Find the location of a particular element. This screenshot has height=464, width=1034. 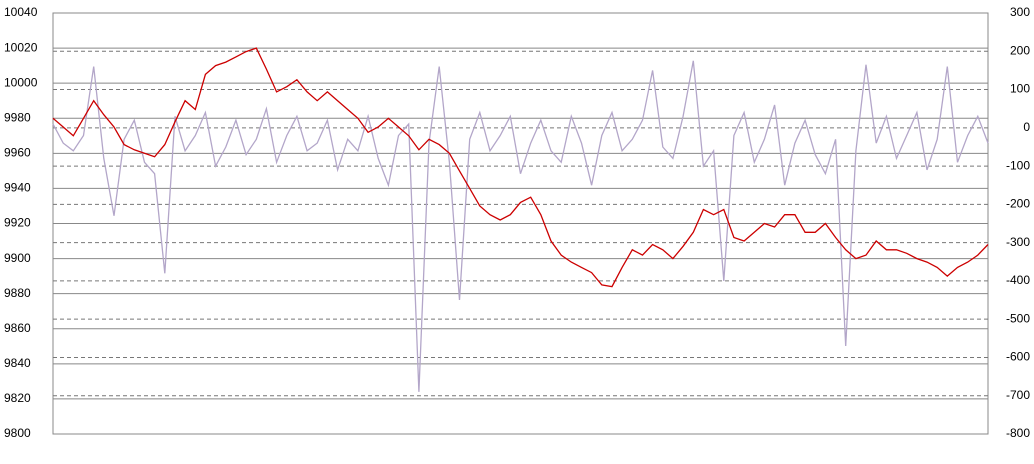

y-tick-label: 9880 is located at coordinates (17, 293).